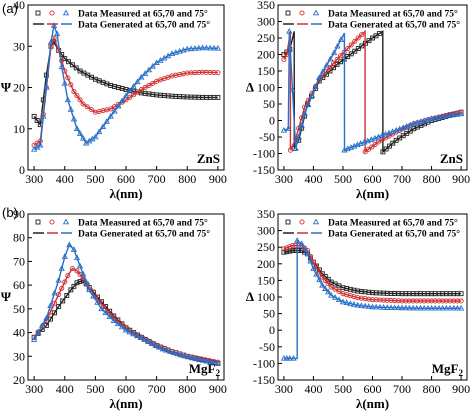 The height and width of the screenshot is (417, 474). What do you see at coordinates (218, 373) in the screenshot?
I see `material-subscript: 2` at bounding box center [218, 373].